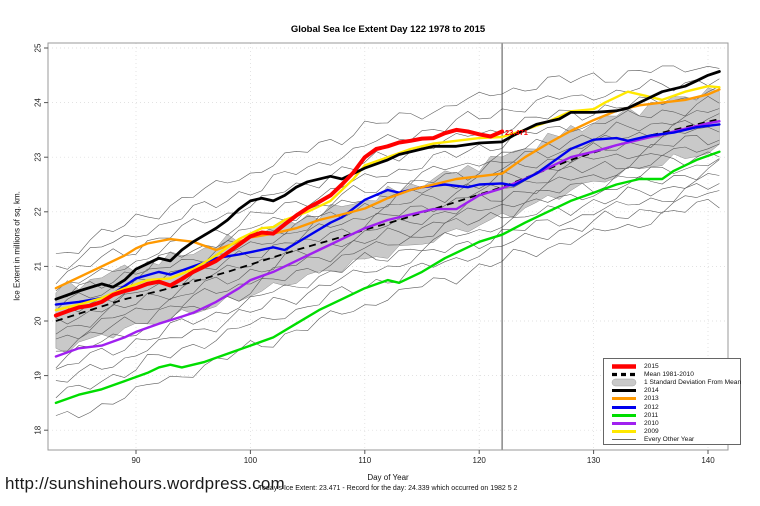  What do you see at coordinates (672, 432) in the screenshot?
I see `legend-item-2009: 2009` at bounding box center [672, 432].